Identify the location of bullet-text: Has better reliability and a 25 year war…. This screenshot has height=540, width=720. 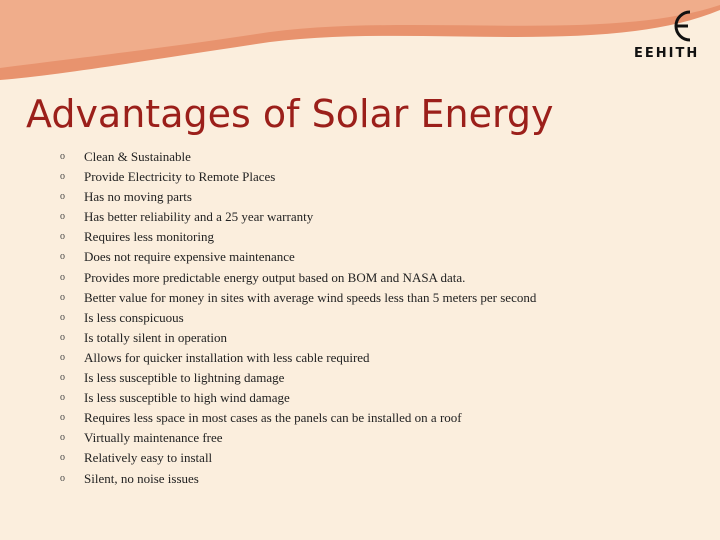
(199, 217).